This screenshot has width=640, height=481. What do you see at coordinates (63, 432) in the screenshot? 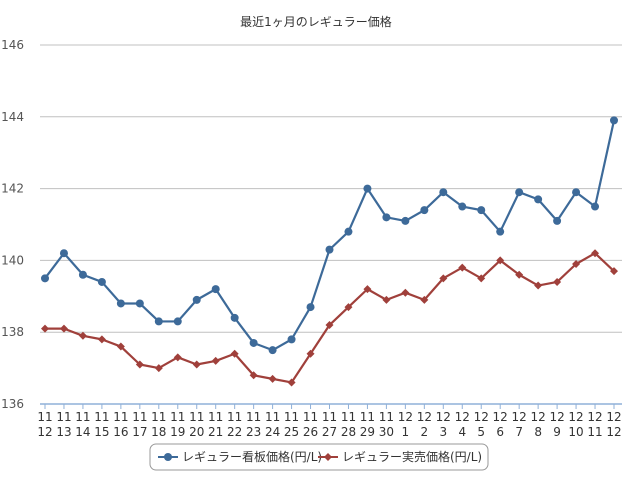
I see `x-tick-label-day: 13` at bounding box center [63, 432].